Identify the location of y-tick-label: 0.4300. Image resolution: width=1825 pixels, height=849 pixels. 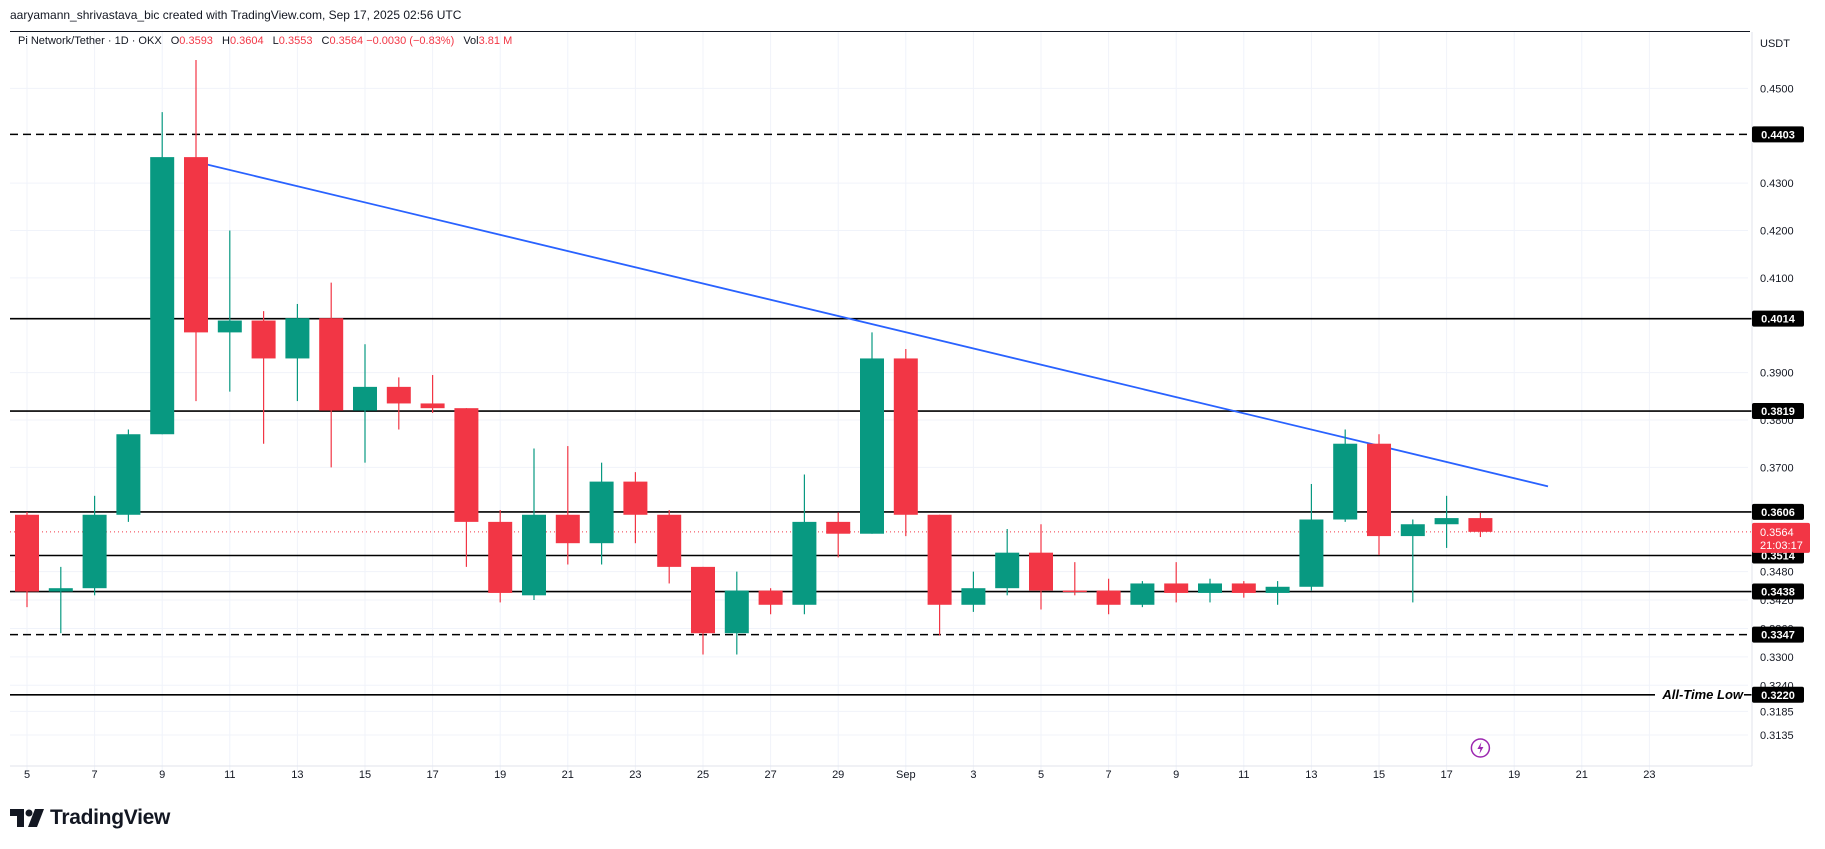
(1777, 184).